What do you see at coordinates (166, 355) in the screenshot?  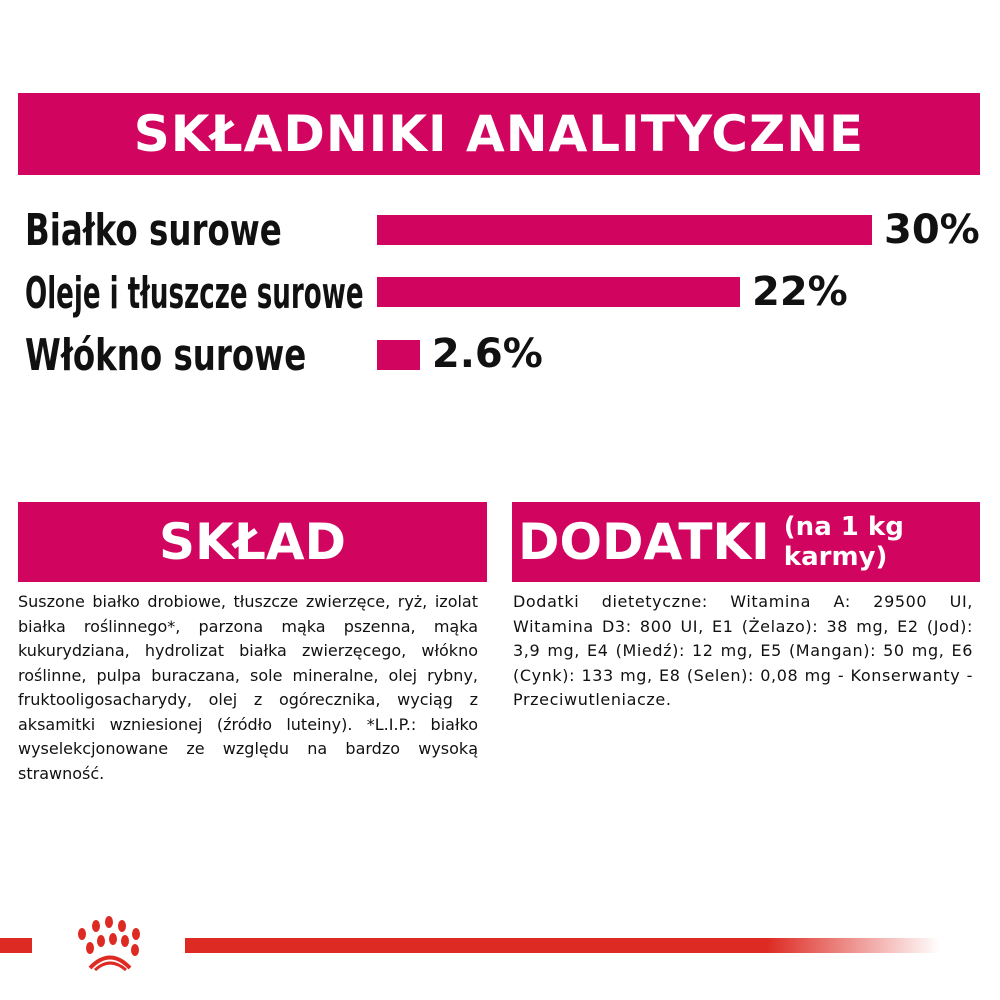 I see `nutrient-label: Włókno surowe` at bounding box center [166, 355].